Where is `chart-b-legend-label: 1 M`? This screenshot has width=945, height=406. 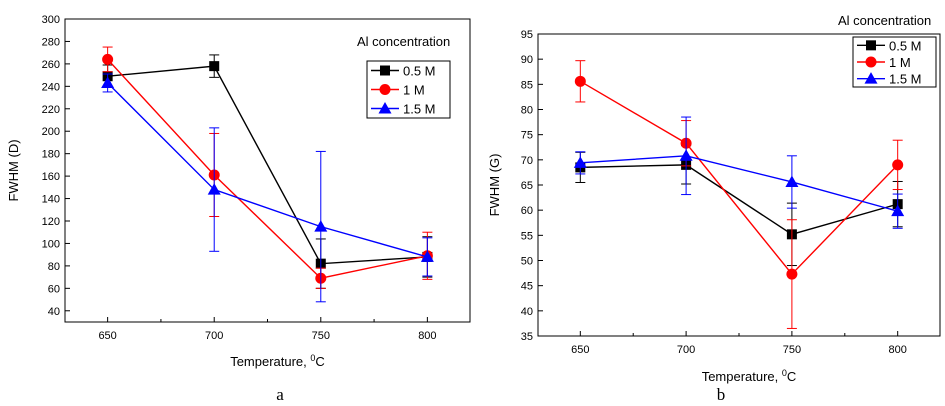 chart-b-legend-label: 1 M is located at coordinates (900, 62).